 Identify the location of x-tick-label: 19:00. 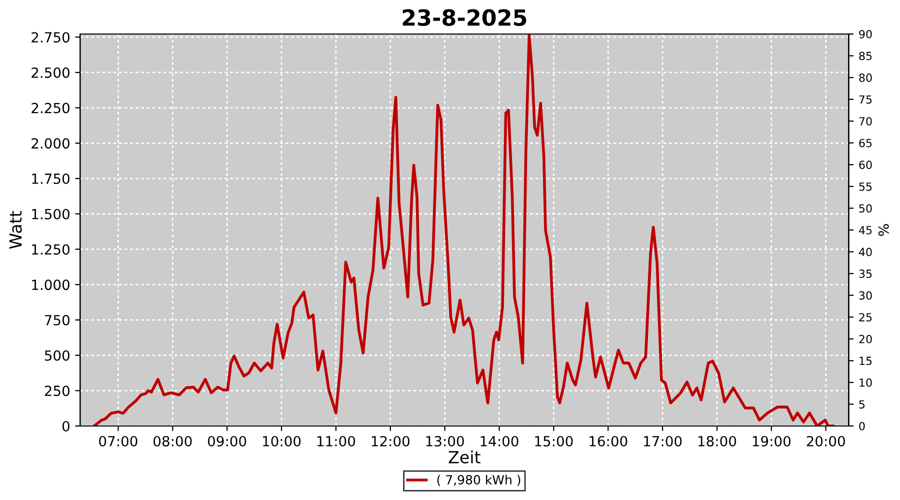
(771, 441).